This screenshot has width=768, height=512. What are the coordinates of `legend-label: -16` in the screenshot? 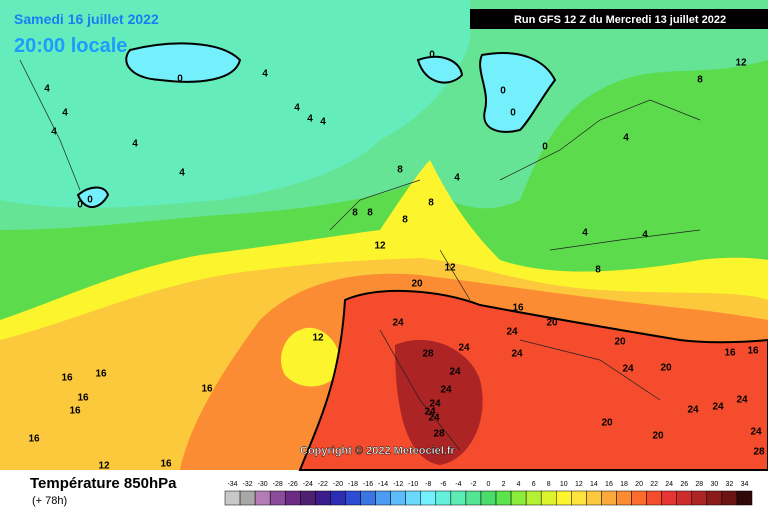 It's located at (368, 484).